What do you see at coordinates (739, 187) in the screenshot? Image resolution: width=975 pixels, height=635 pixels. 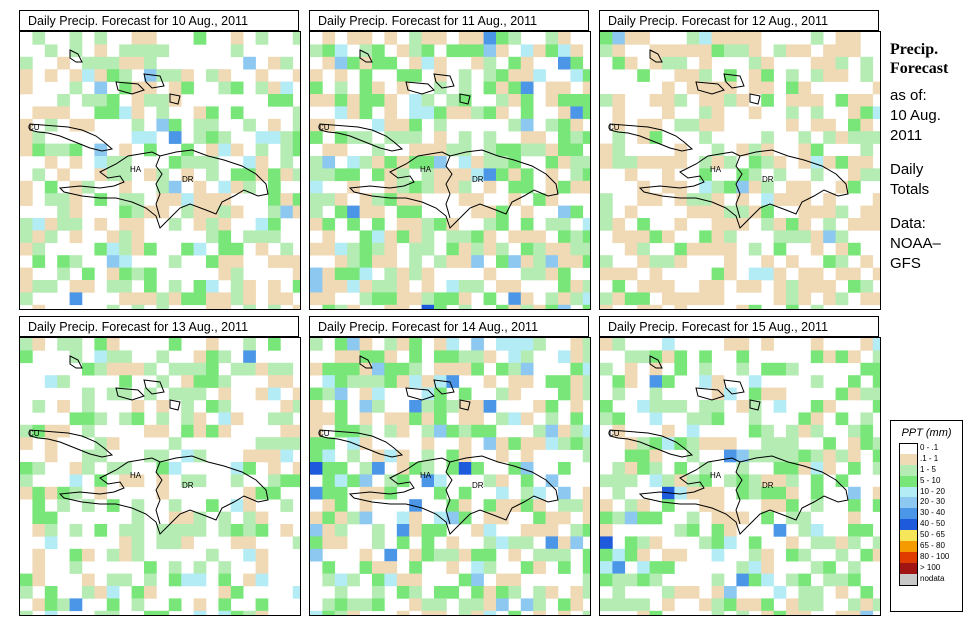 I see `haiti-dr-border` at bounding box center [739, 187].